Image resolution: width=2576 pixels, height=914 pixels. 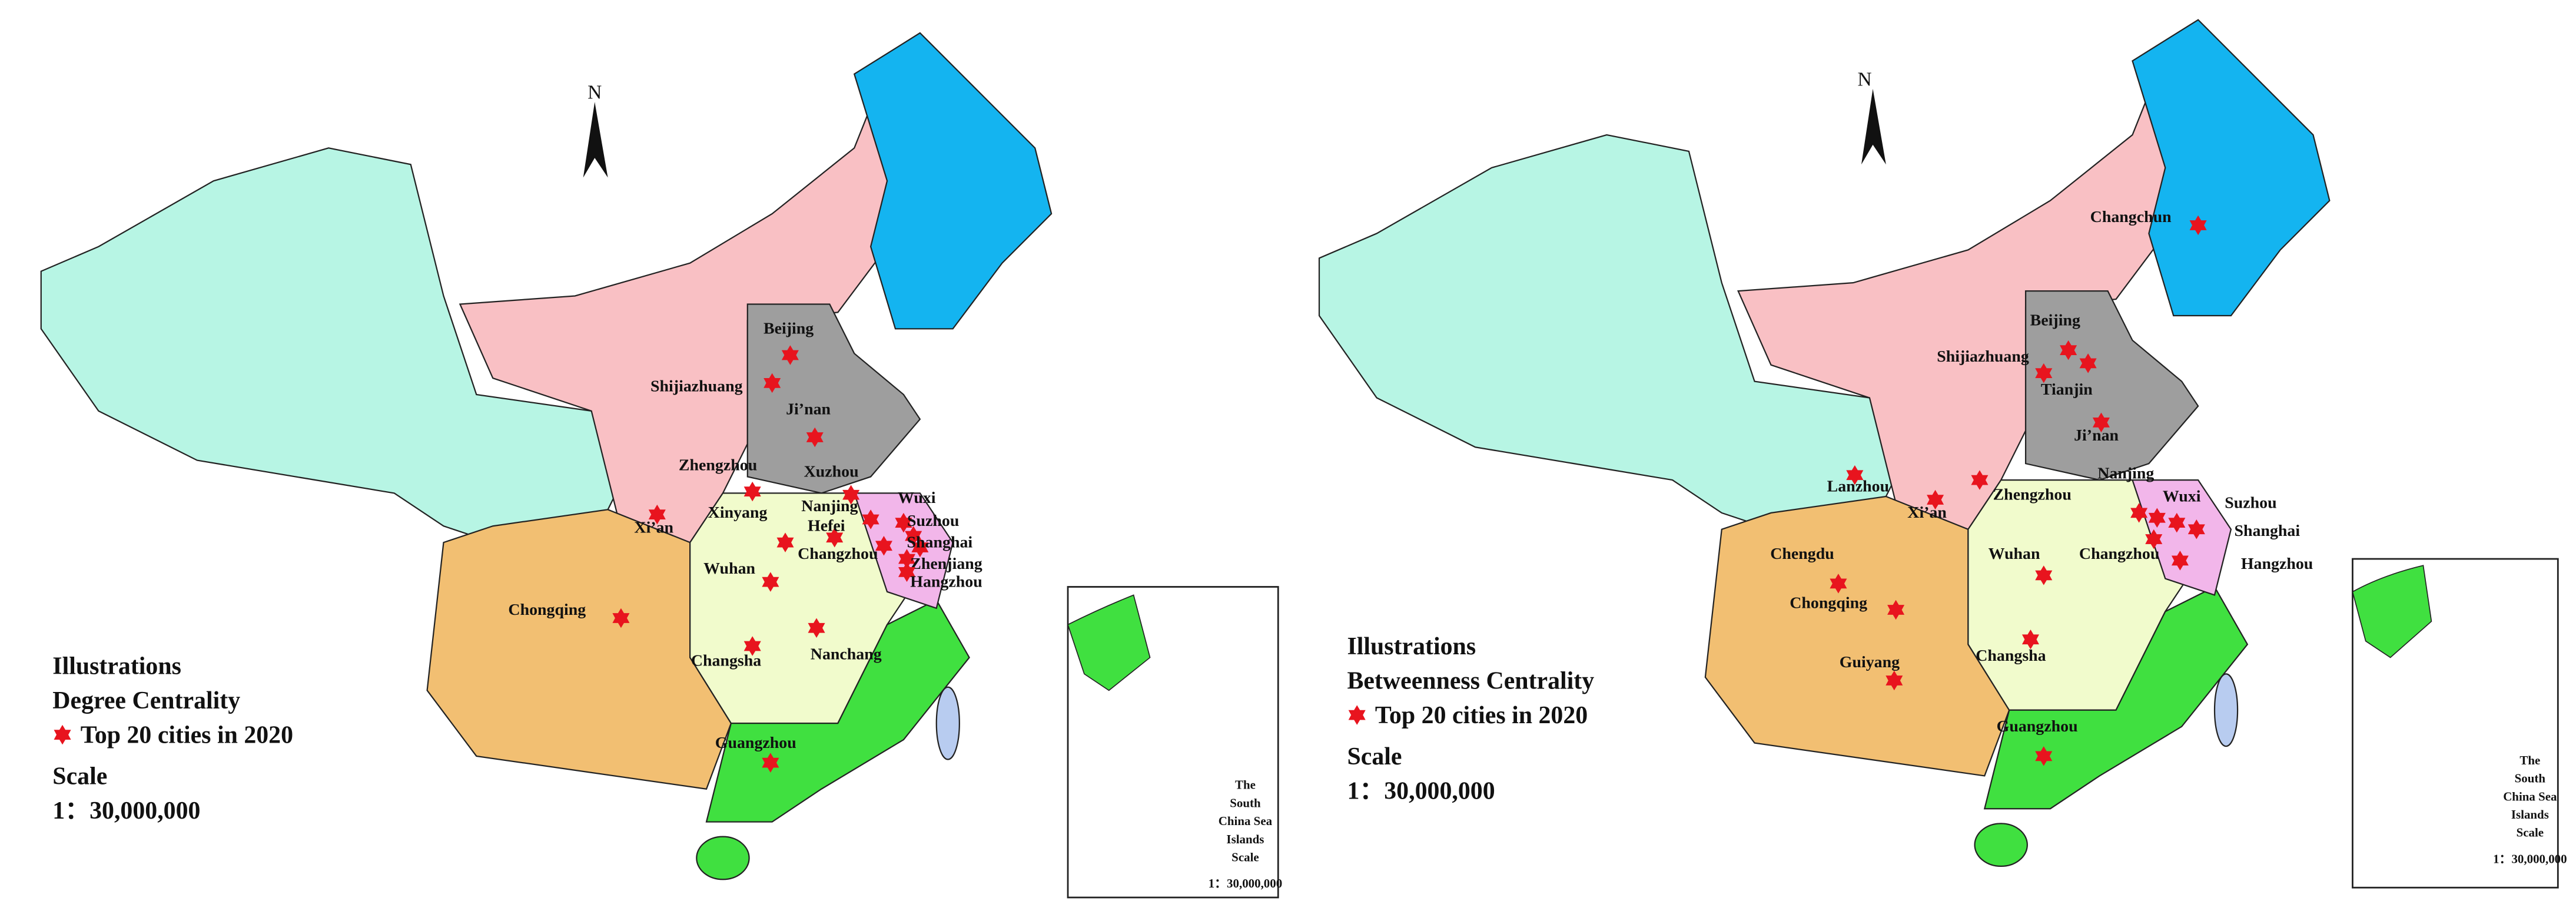 I want to click on city-label: Tianjin, so click(x=2067, y=389).